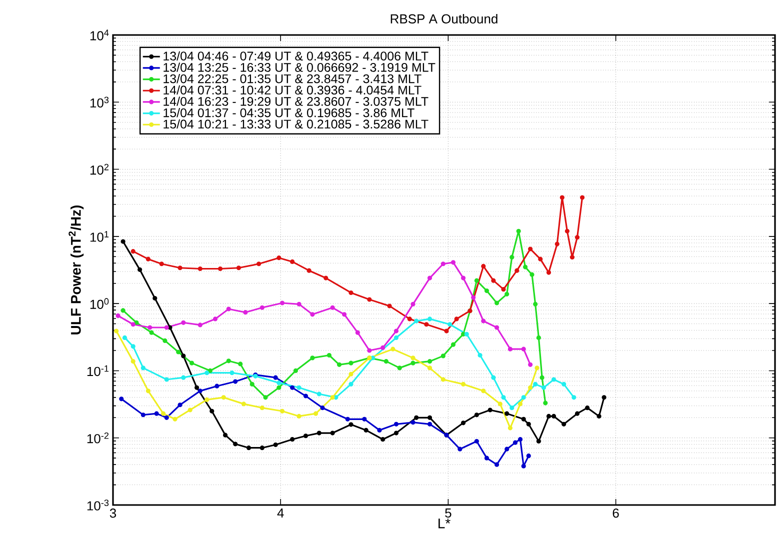 The height and width of the screenshot is (541, 779). Describe the element at coordinates (296, 124) in the screenshot. I see `legend-label: 15/04 10:21 - 13:33 UT & 0.21085 - 3.5286 MLT` at that location.